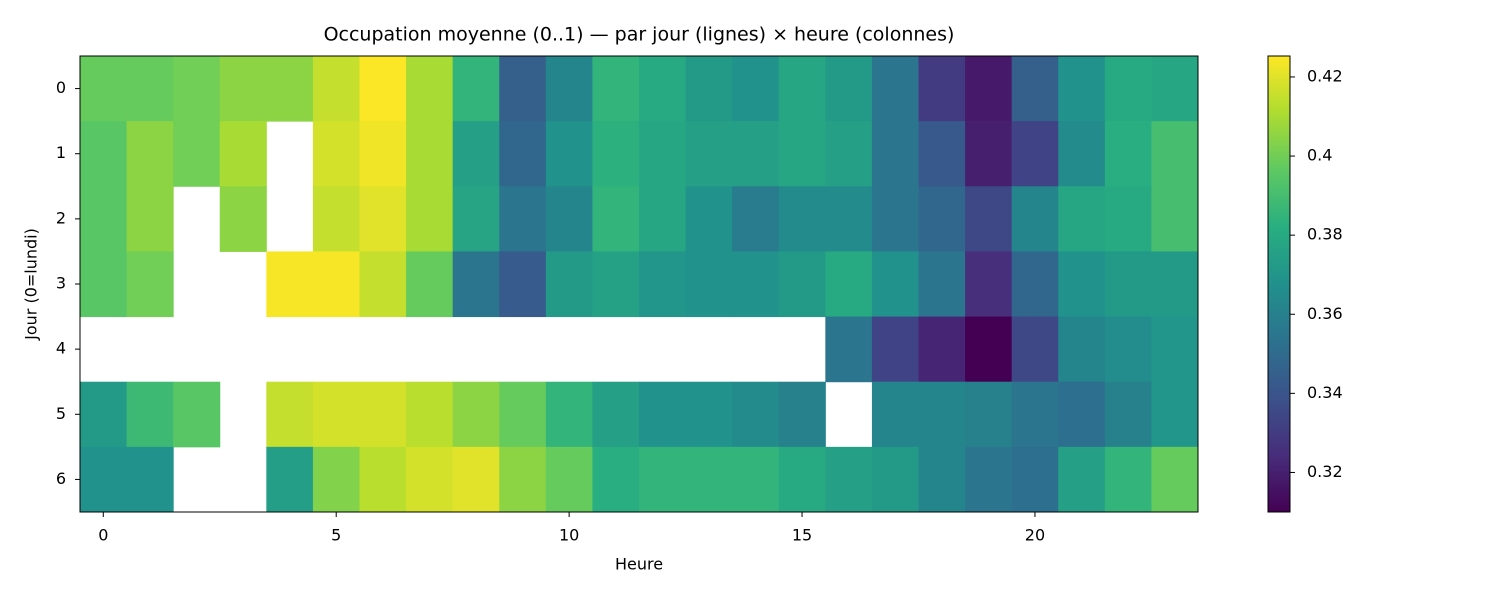 Image resolution: width=1500 pixels, height=600 pixels. Describe the element at coordinates (336, 535) in the screenshot. I see `x-tick-label: 5` at that location.